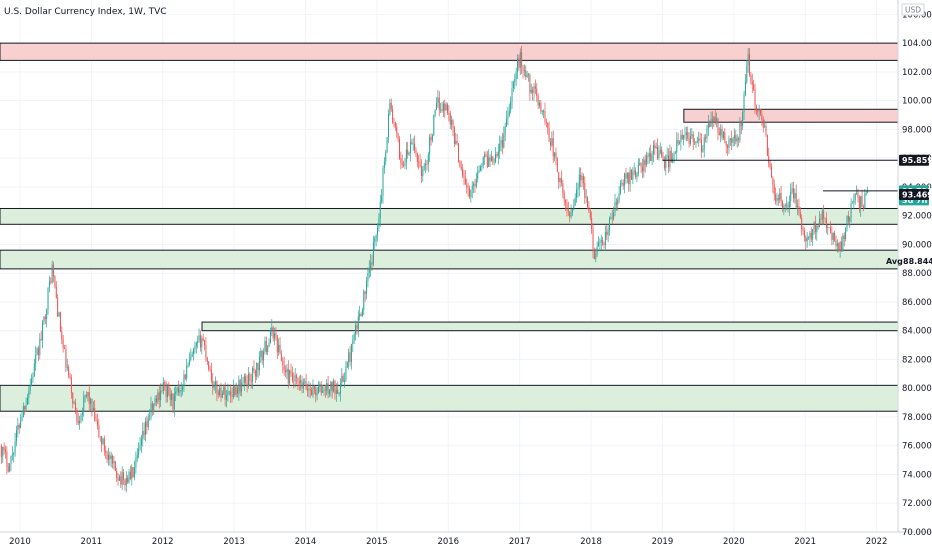 The height and width of the screenshot is (550, 932). What do you see at coordinates (917, 475) in the screenshot?
I see `price-tick-label: 74.000` at bounding box center [917, 475].